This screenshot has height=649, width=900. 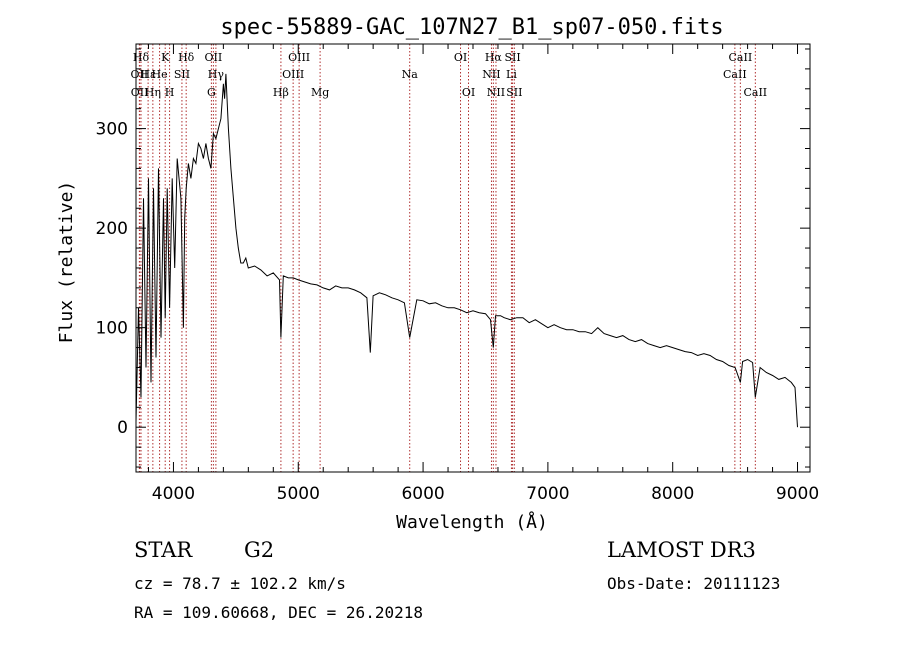 I want to click on line-label: Na, so click(x=410, y=74).